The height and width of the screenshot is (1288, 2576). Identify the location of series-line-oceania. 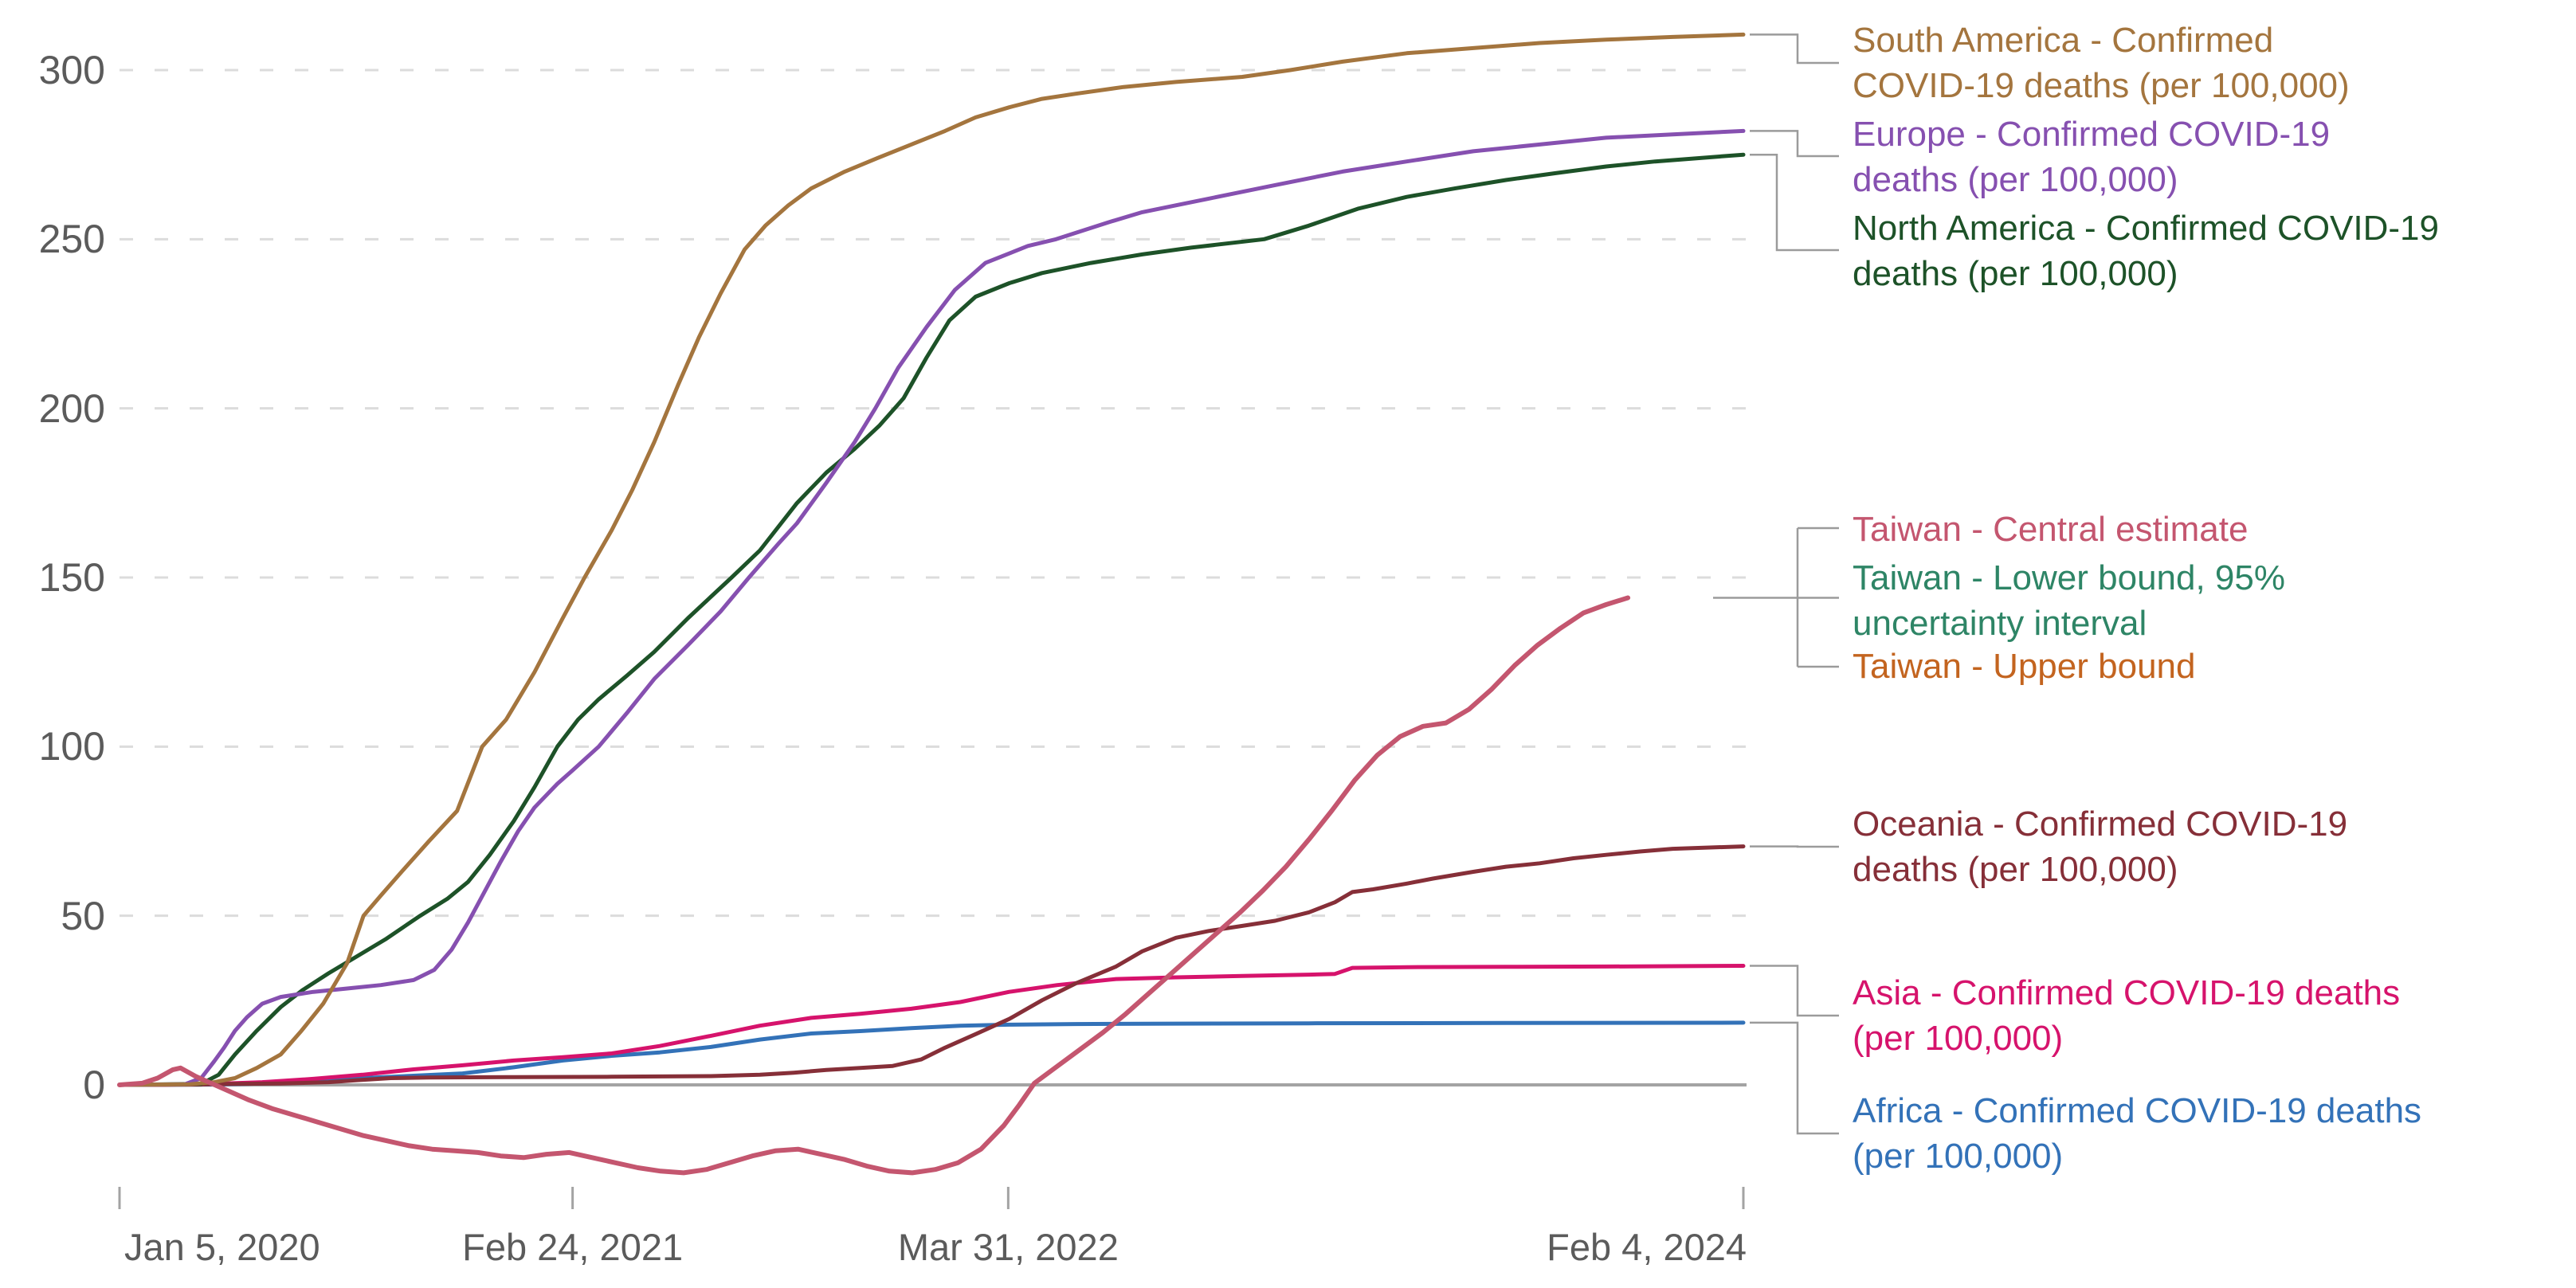
(931, 965).